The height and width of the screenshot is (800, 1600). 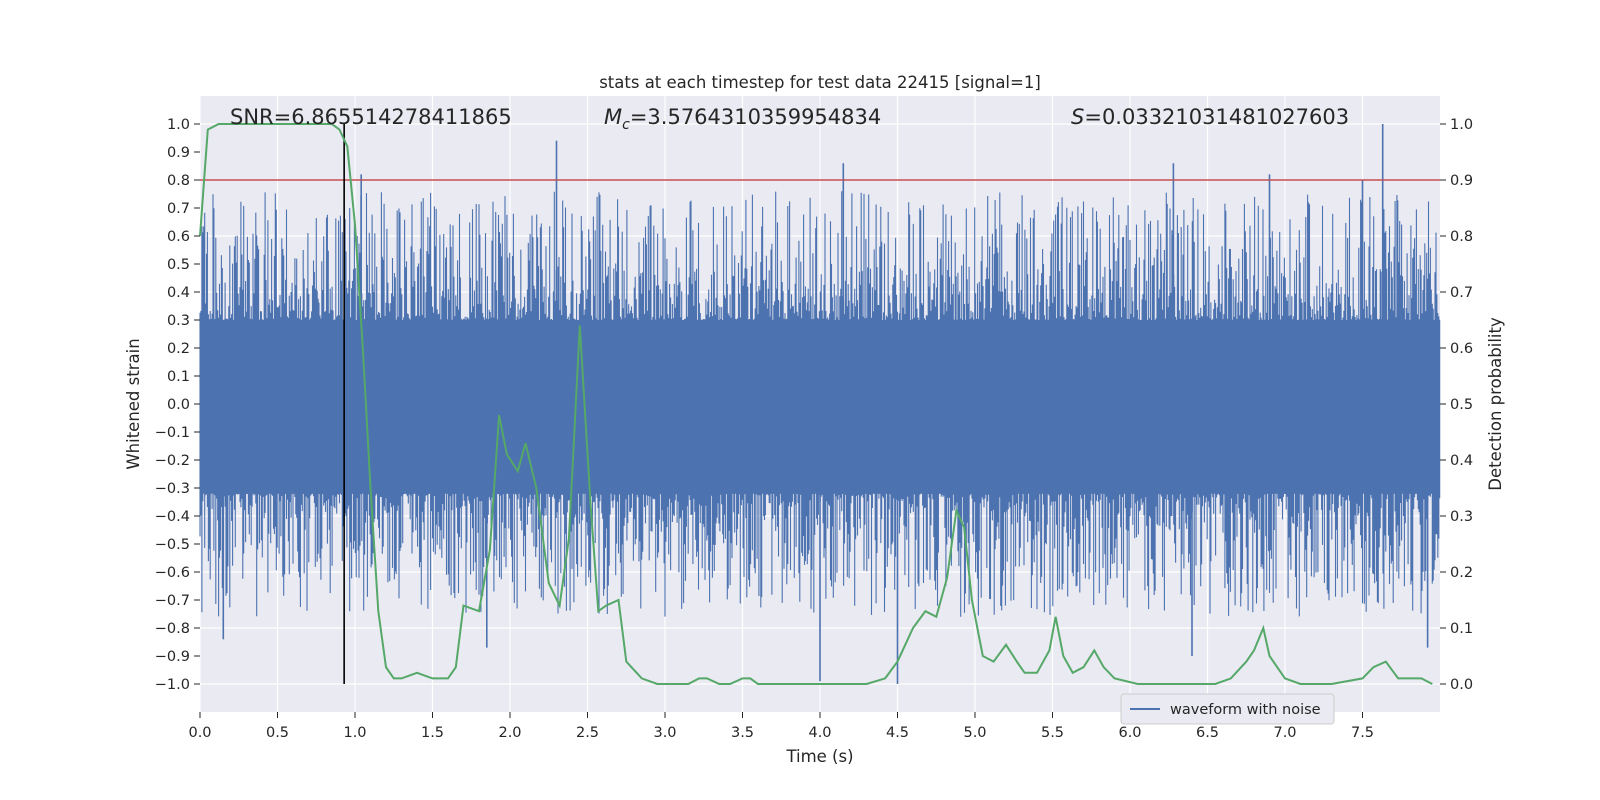 I want to click on right-y-tick-label: 0.5, so click(x=1461, y=405).